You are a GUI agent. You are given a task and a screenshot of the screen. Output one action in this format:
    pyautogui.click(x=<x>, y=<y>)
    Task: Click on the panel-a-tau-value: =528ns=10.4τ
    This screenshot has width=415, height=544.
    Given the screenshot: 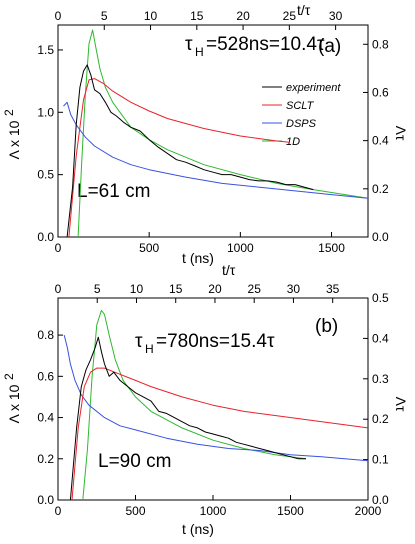 What is the action you would take?
    pyautogui.click(x=265, y=44)
    